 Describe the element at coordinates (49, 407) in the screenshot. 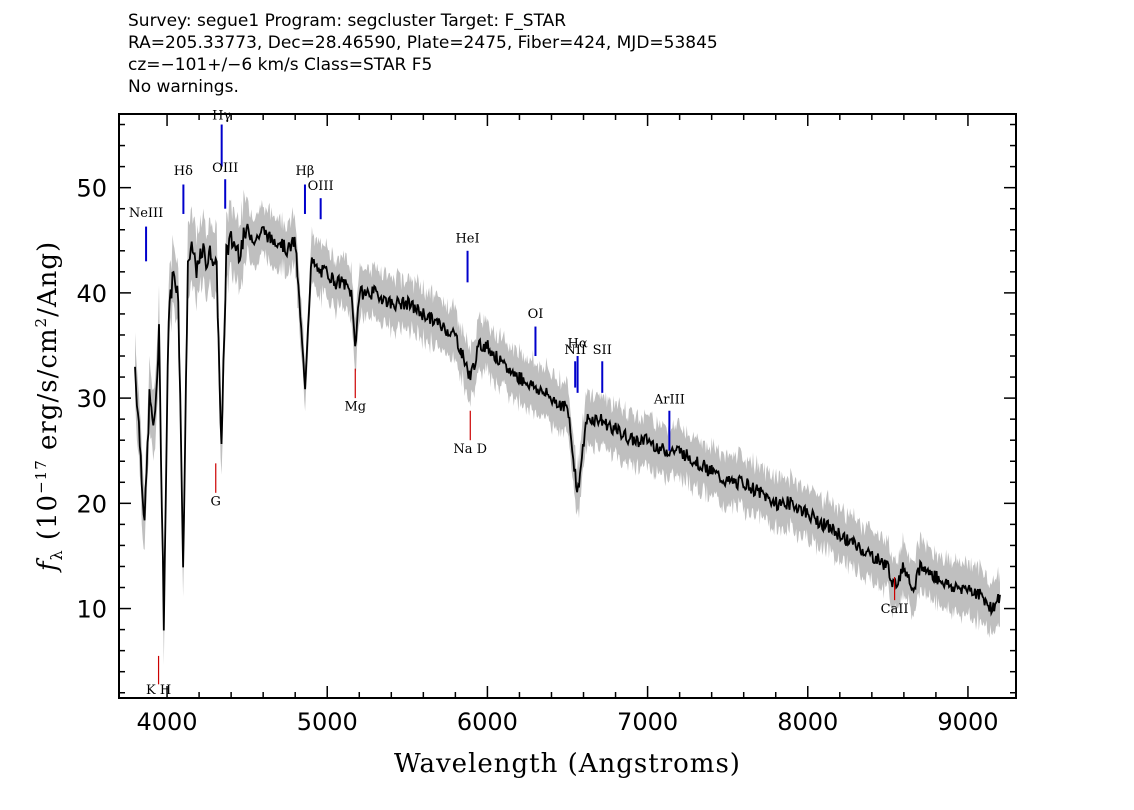

I see `y-axis-label: fλ (10−17 erg/s/cm2/Ang)` at that location.